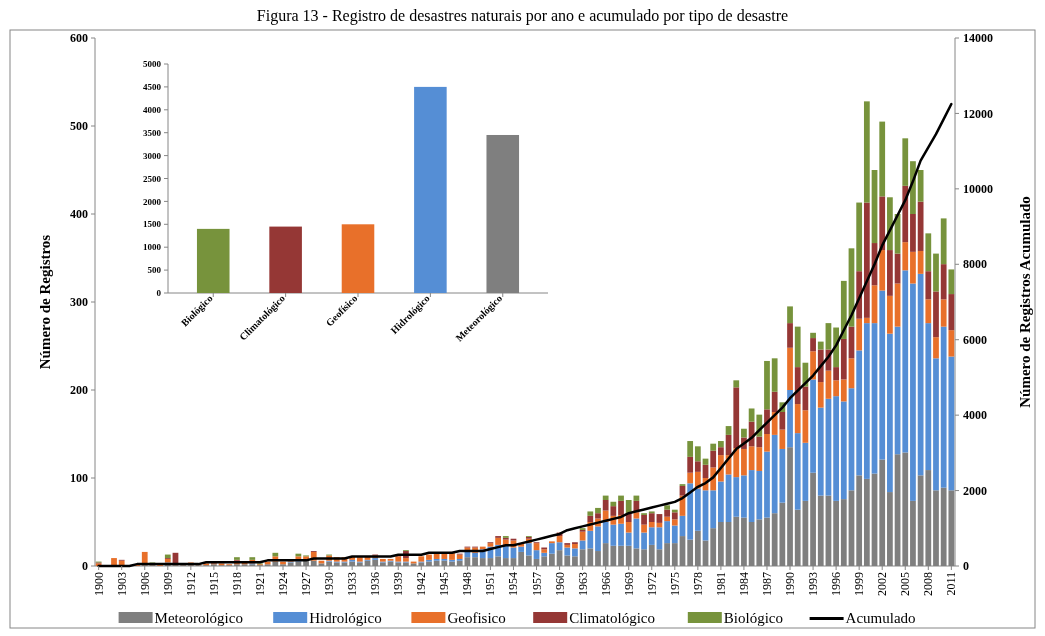 The height and width of the screenshot is (636, 1045). Describe the element at coordinates (152, 109) in the screenshot. I see `y-tick-label: 4000` at that location.